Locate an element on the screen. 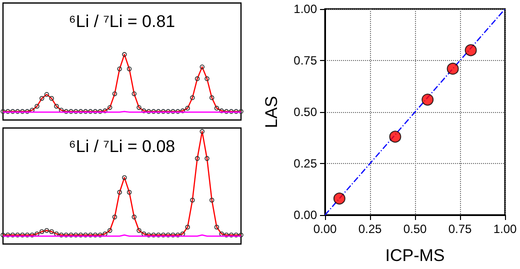  x-tick-label: 0.75 is located at coordinates (460, 229).